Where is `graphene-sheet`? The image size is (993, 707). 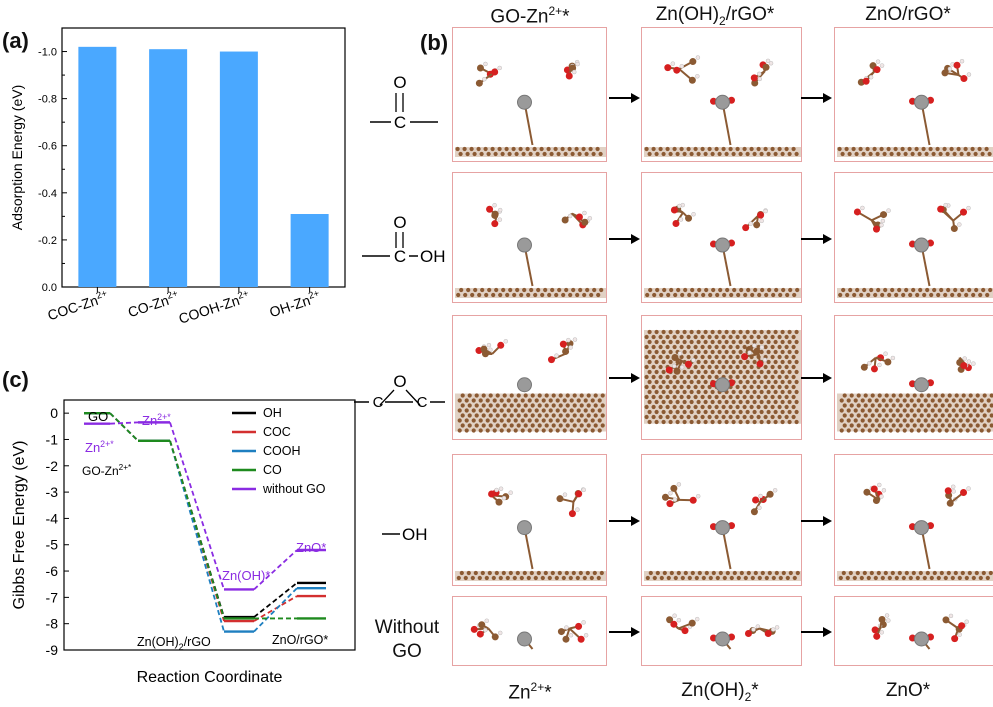 graphene-sheet is located at coordinates (915, 152).